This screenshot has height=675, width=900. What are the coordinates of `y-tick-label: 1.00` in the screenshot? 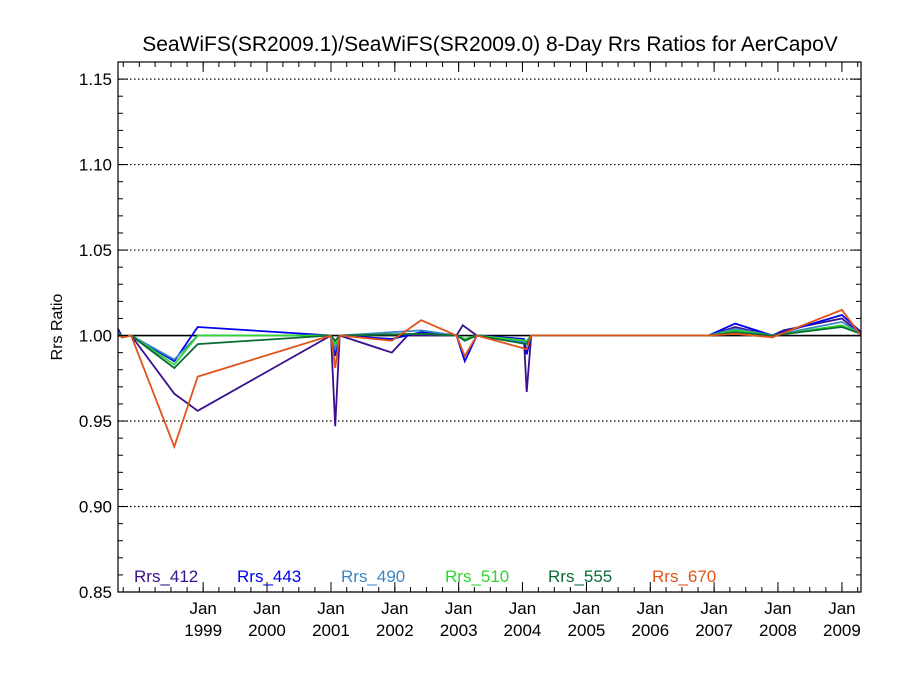 It's located at (95, 336).